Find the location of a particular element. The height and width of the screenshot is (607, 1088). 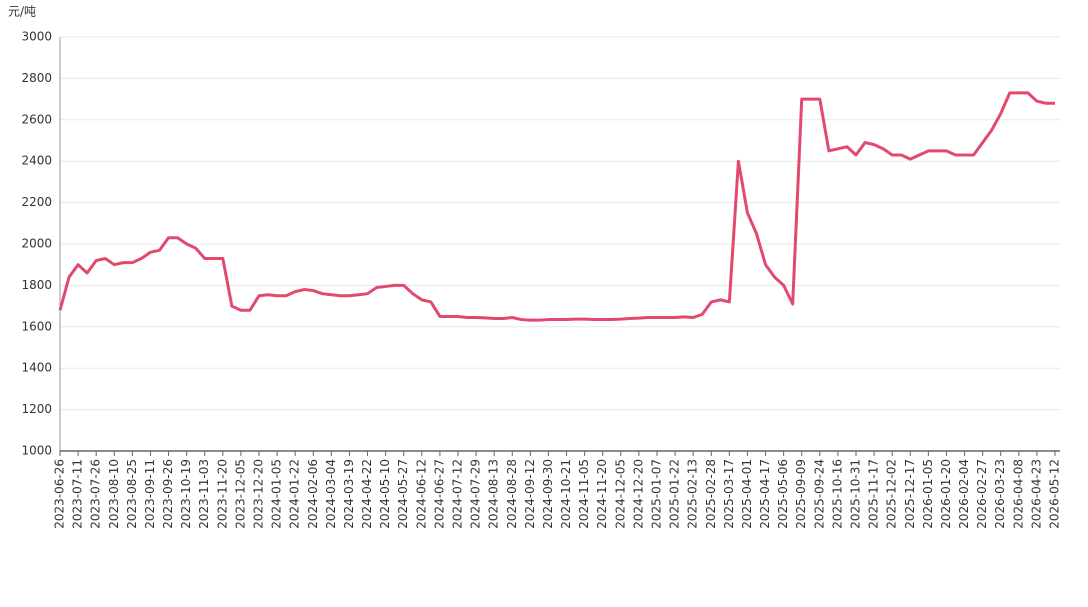

y-tick-label: 1600 is located at coordinates (36, 326).